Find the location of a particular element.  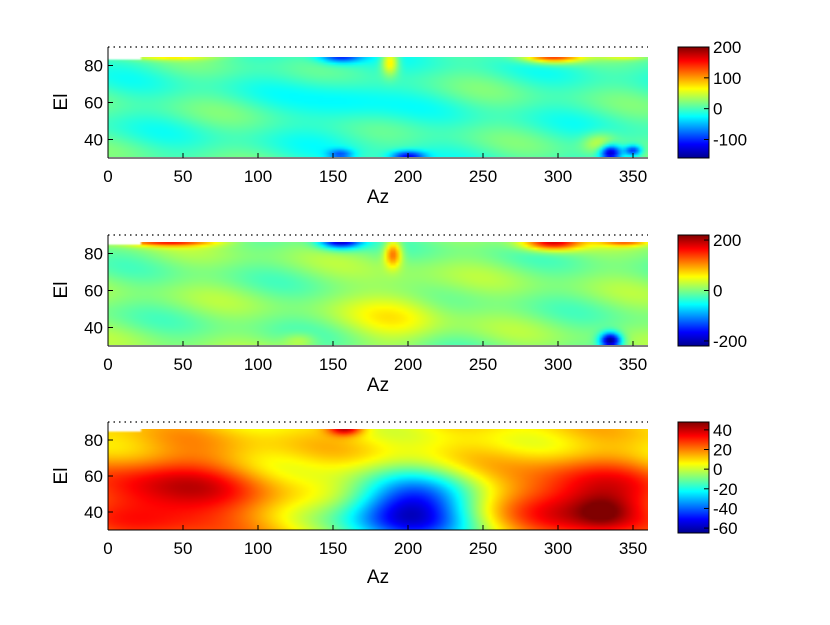

y-ticks-1: 40 60 80 is located at coordinates (98, 103).